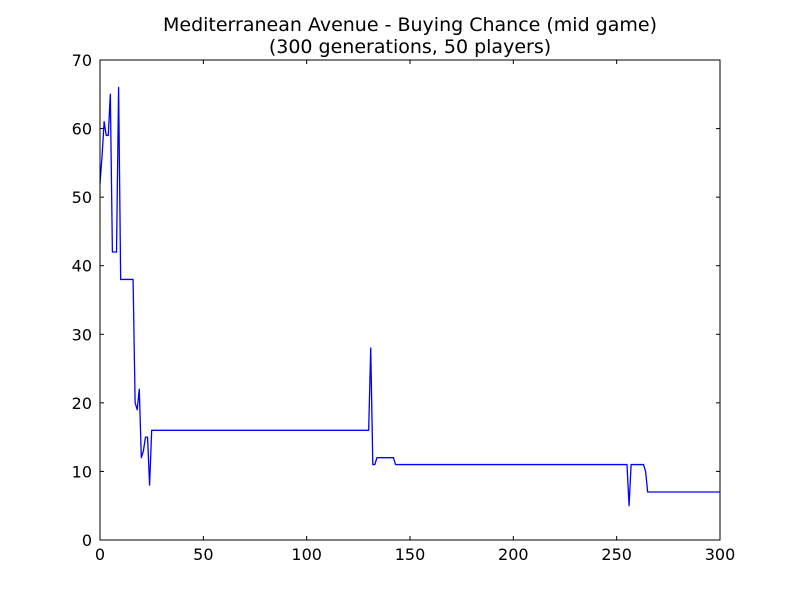 The height and width of the screenshot is (600, 800). What do you see at coordinates (82, 471) in the screenshot?
I see `y-tick-label: 10` at bounding box center [82, 471].